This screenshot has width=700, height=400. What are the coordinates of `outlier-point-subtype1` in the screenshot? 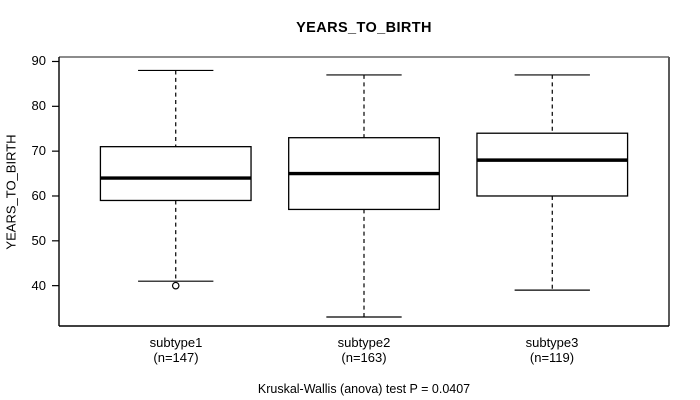 It's located at (175, 285).